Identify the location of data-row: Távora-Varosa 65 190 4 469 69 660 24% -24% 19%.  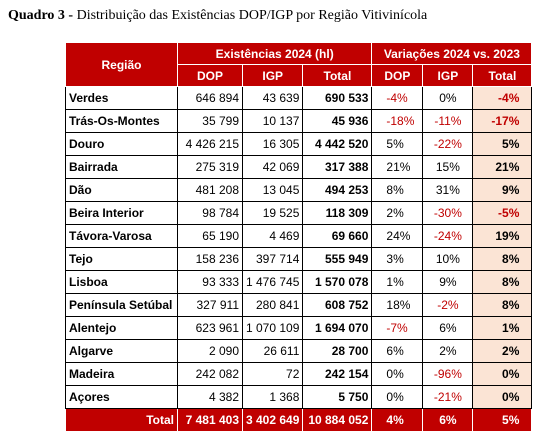
(299, 236).